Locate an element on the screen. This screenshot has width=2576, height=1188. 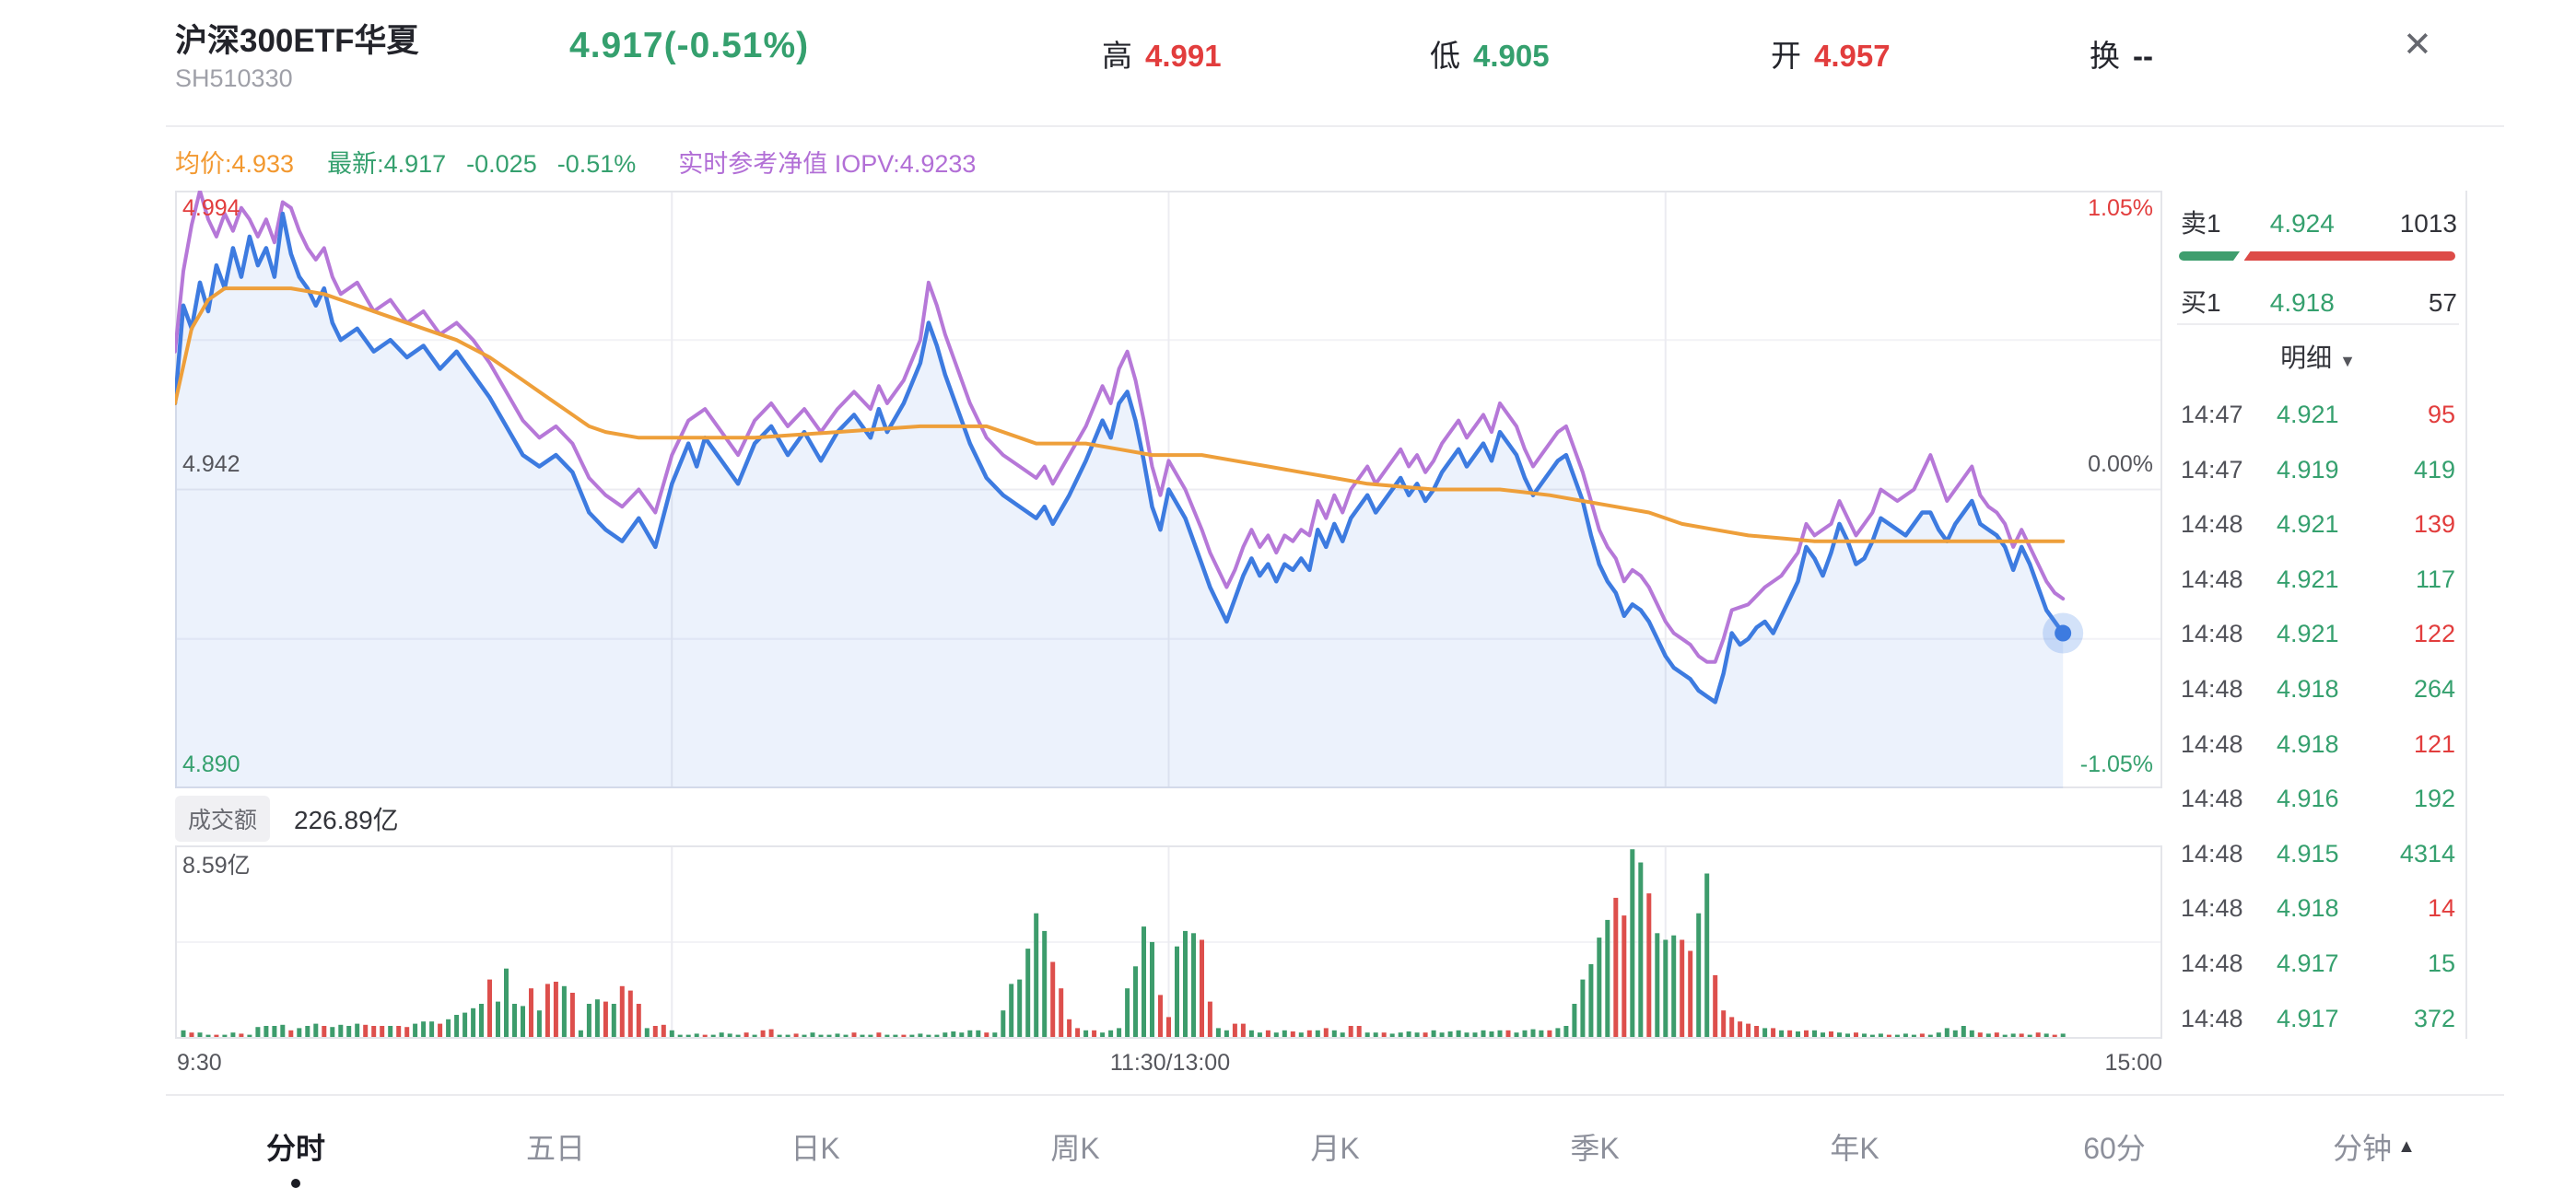
last-price-and-change: 4.917(-0.51%) is located at coordinates (689, 45).